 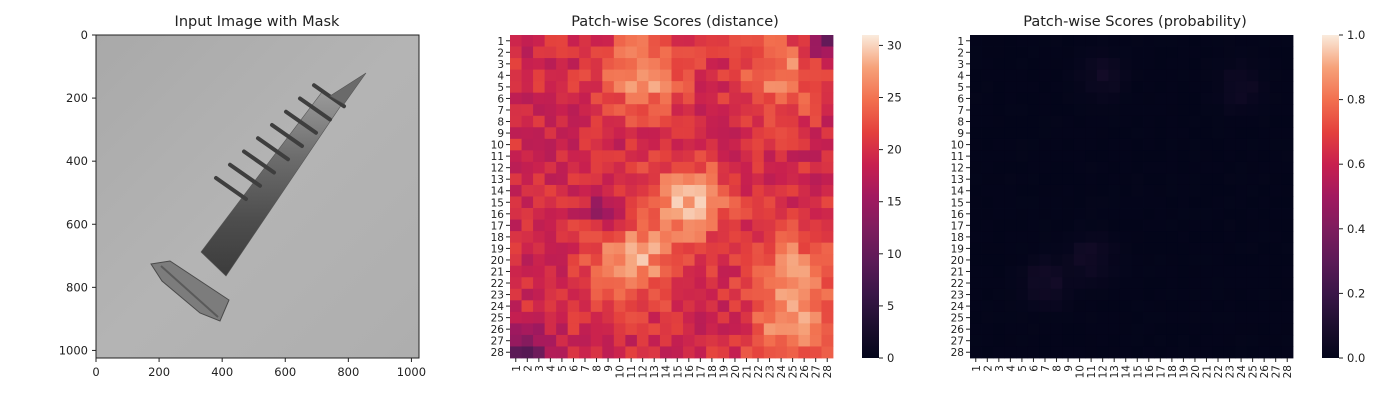 What do you see at coordinates (1352, 196) in the screenshot?
I see `probability-colorbar-ticks: 0.00.20.40.60.81.0` at bounding box center [1352, 196].